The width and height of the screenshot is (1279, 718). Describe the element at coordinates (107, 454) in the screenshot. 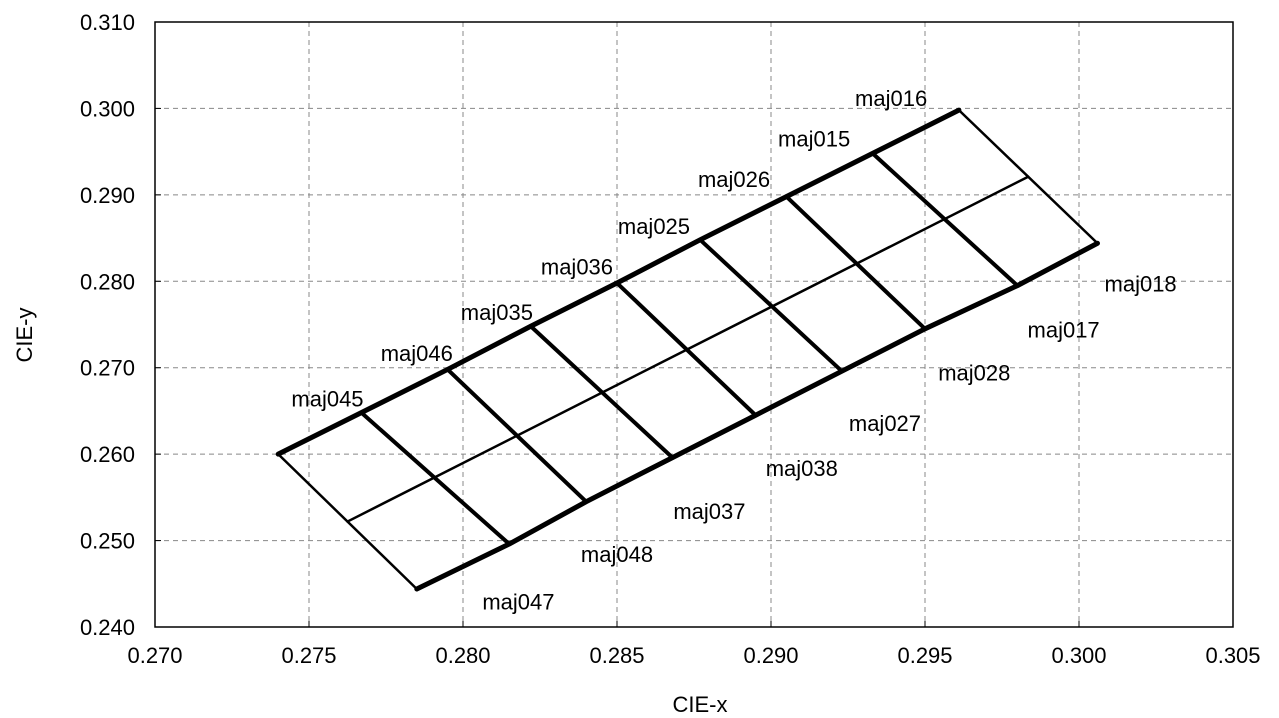

I see `y-tick-label: 0.260` at that location.